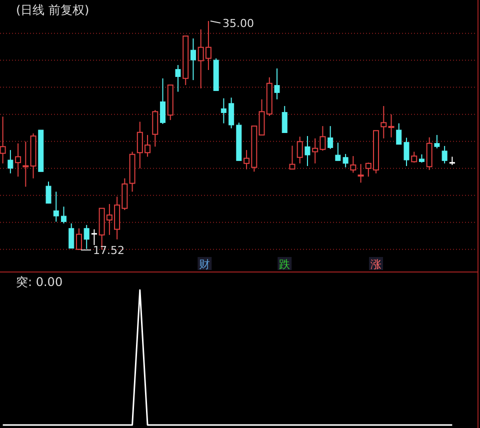  Describe the element at coordinates (204, 264) in the screenshot. I see `text: 财` at that location.